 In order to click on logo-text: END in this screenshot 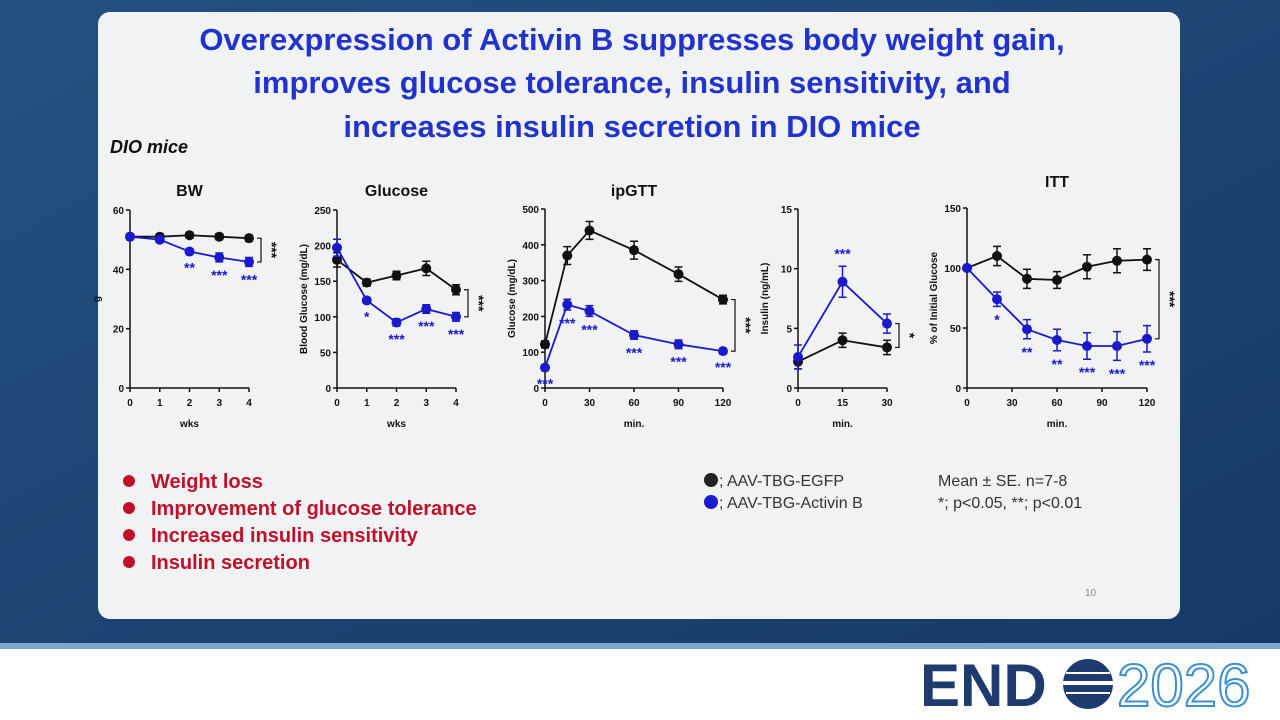, I will do `click(983, 685)`.